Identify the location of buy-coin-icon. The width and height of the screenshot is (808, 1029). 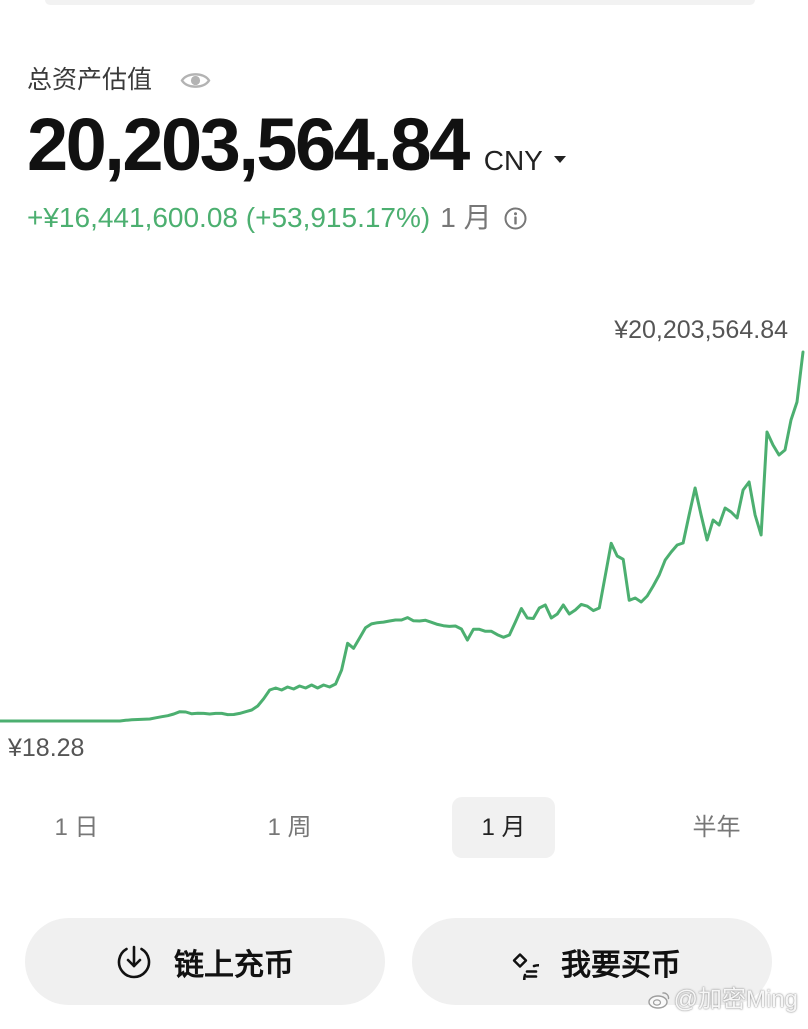
(521, 962).